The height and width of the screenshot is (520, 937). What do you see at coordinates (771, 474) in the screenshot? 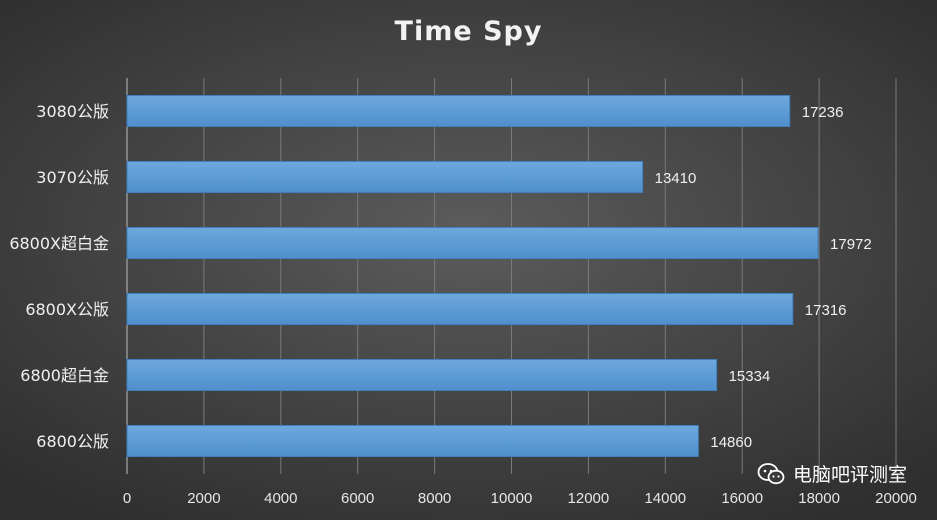
I see `wechat-icon` at bounding box center [771, 474].